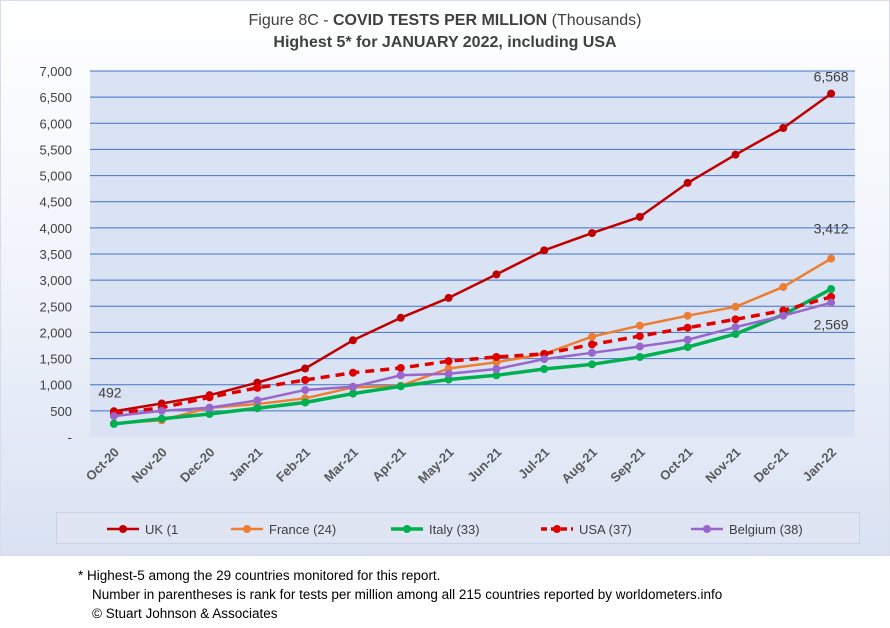  Describe the element at coordinates (162, 529) in the screenshot. I see `legend-label: UK (1` at that location.